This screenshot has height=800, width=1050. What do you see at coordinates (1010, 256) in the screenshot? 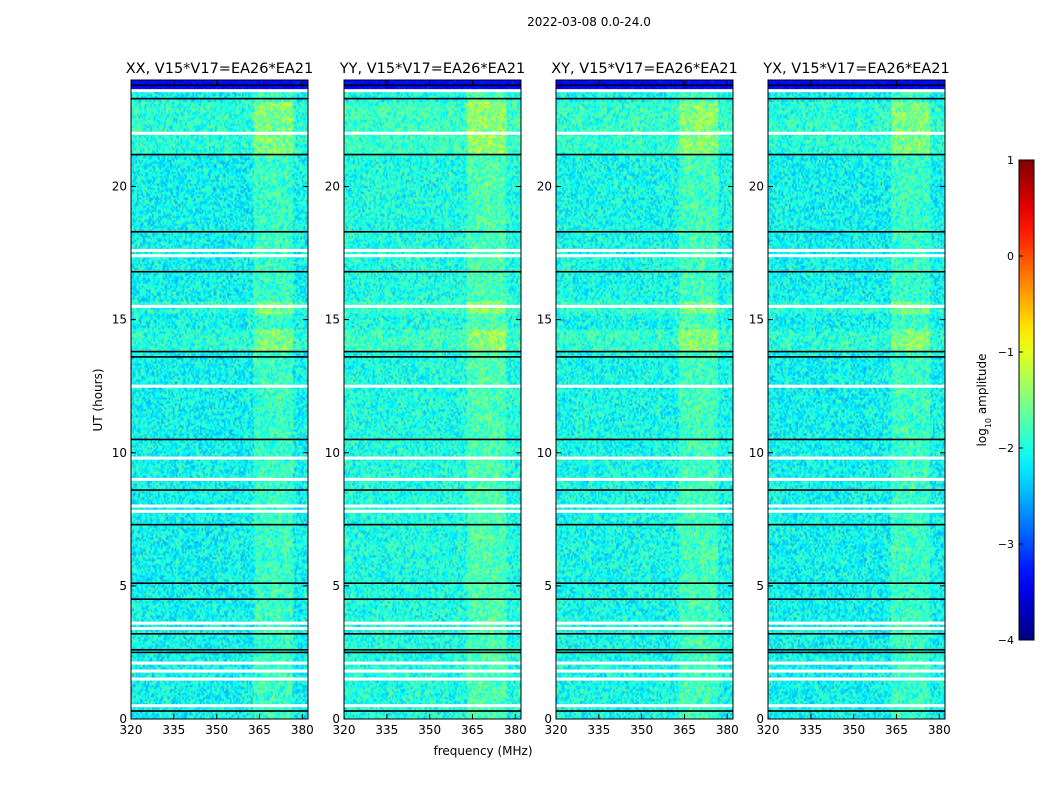
I see `colorbar-tick-label: 0` at bounding box center [1010, 256].